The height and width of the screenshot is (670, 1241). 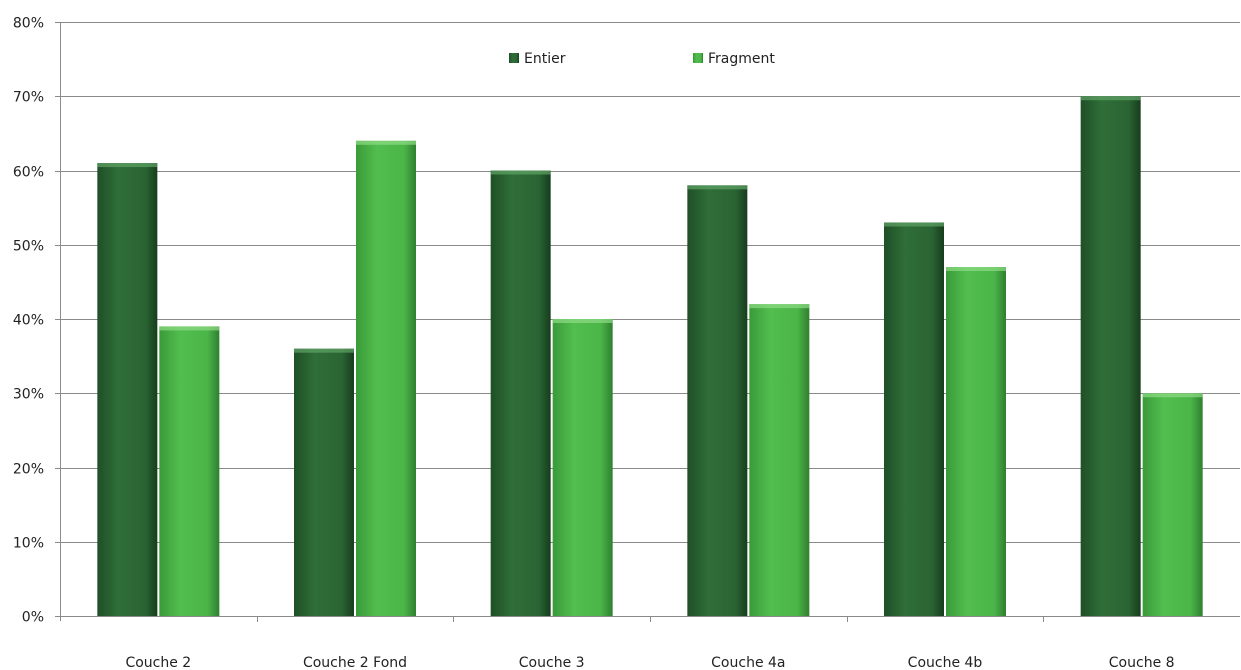 What do you see at coordinates (28, 321) in the screenshot?
I see `y-tick-label: 40%` at bounding box center [28, 321].